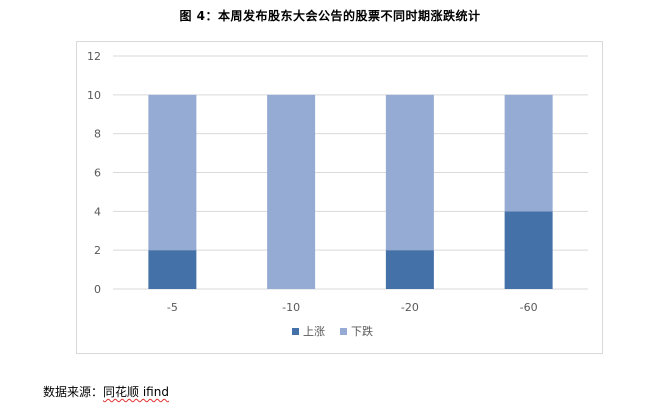 The width and height of the screenshot is (660, 406). What do you see at coordinates (172, 307) in the screenshot?
I see `x-tick-label: -5` at bounding box center [172, 307].